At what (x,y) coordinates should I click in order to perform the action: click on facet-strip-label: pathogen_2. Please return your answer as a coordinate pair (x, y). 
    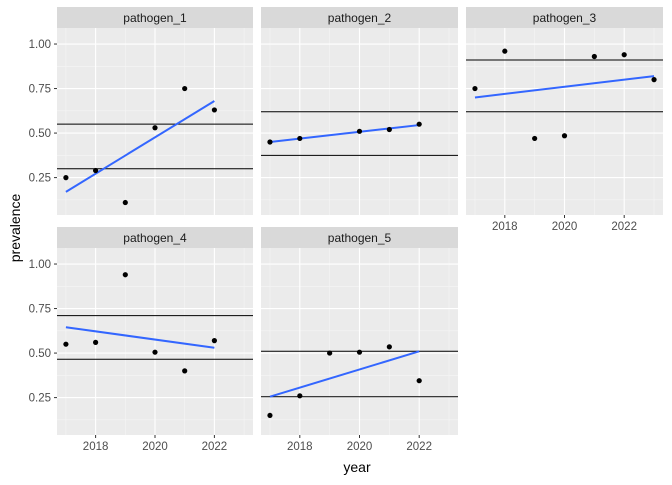
    Looking at the image, I should click on (360, 18).